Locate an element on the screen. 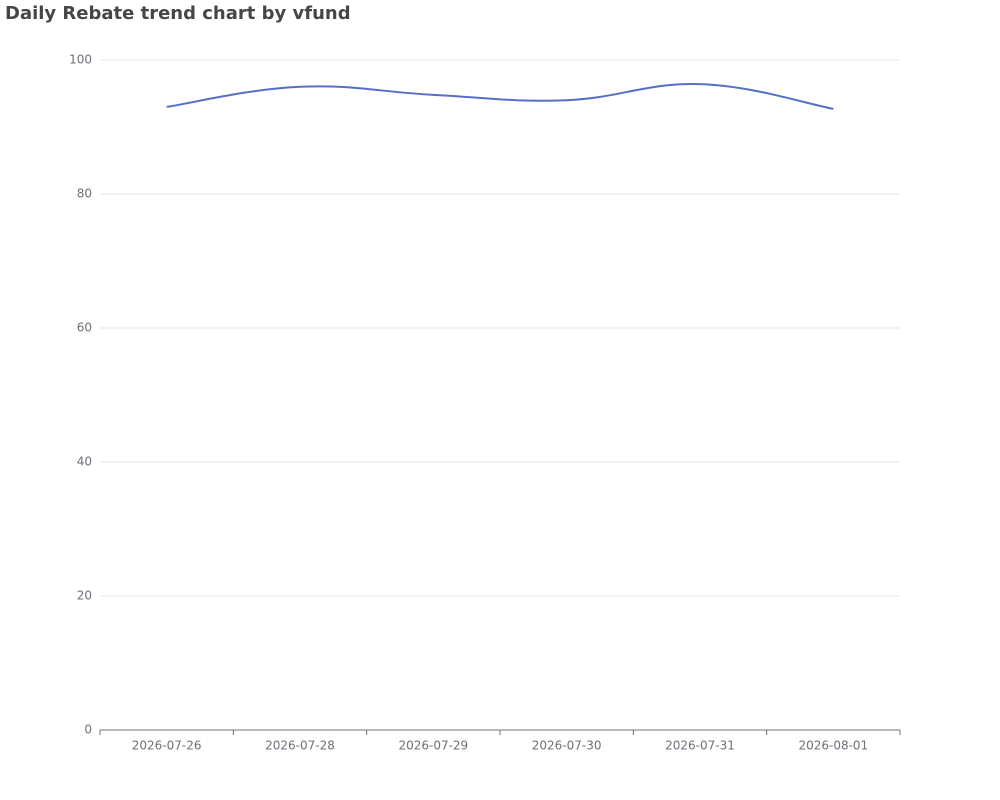  y-tick-label: 80 is located at coordinates (84, 194).